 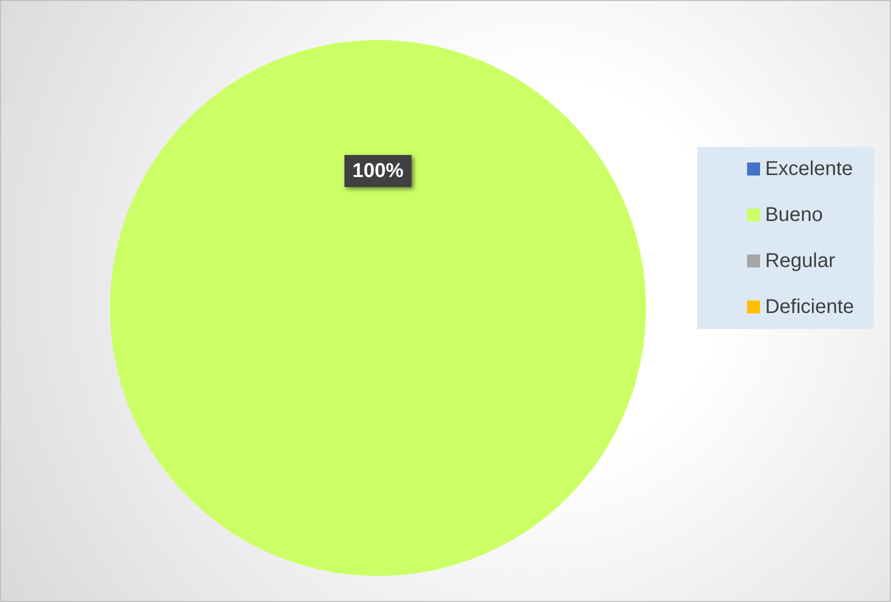 I want to click on legend-label: Bueno, so click(x=794, y=215).